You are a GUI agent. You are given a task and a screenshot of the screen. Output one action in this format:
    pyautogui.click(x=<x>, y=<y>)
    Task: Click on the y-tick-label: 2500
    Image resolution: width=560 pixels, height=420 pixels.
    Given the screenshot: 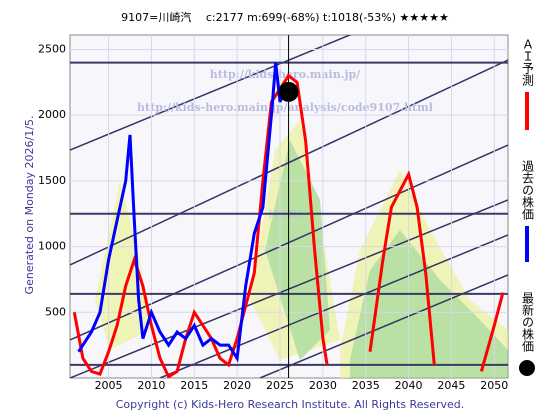 What is the action you would take?
    pyautogui.click(x=52, y=48)
    